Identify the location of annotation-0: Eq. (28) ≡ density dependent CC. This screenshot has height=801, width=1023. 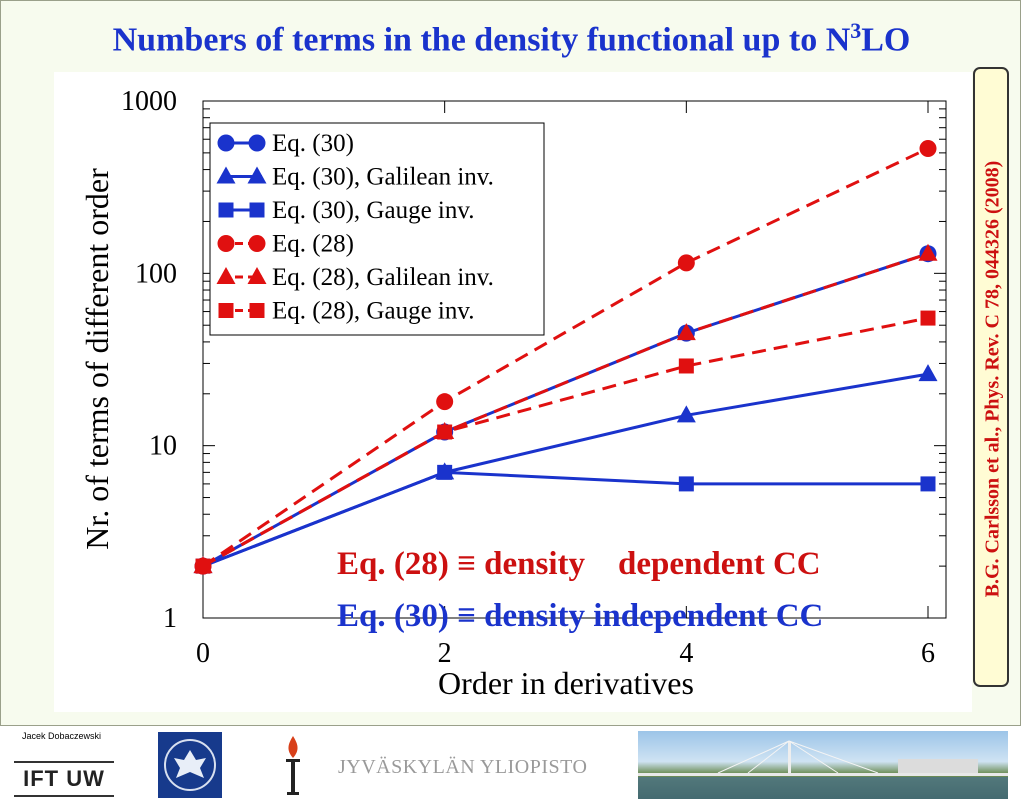
(579, 564).